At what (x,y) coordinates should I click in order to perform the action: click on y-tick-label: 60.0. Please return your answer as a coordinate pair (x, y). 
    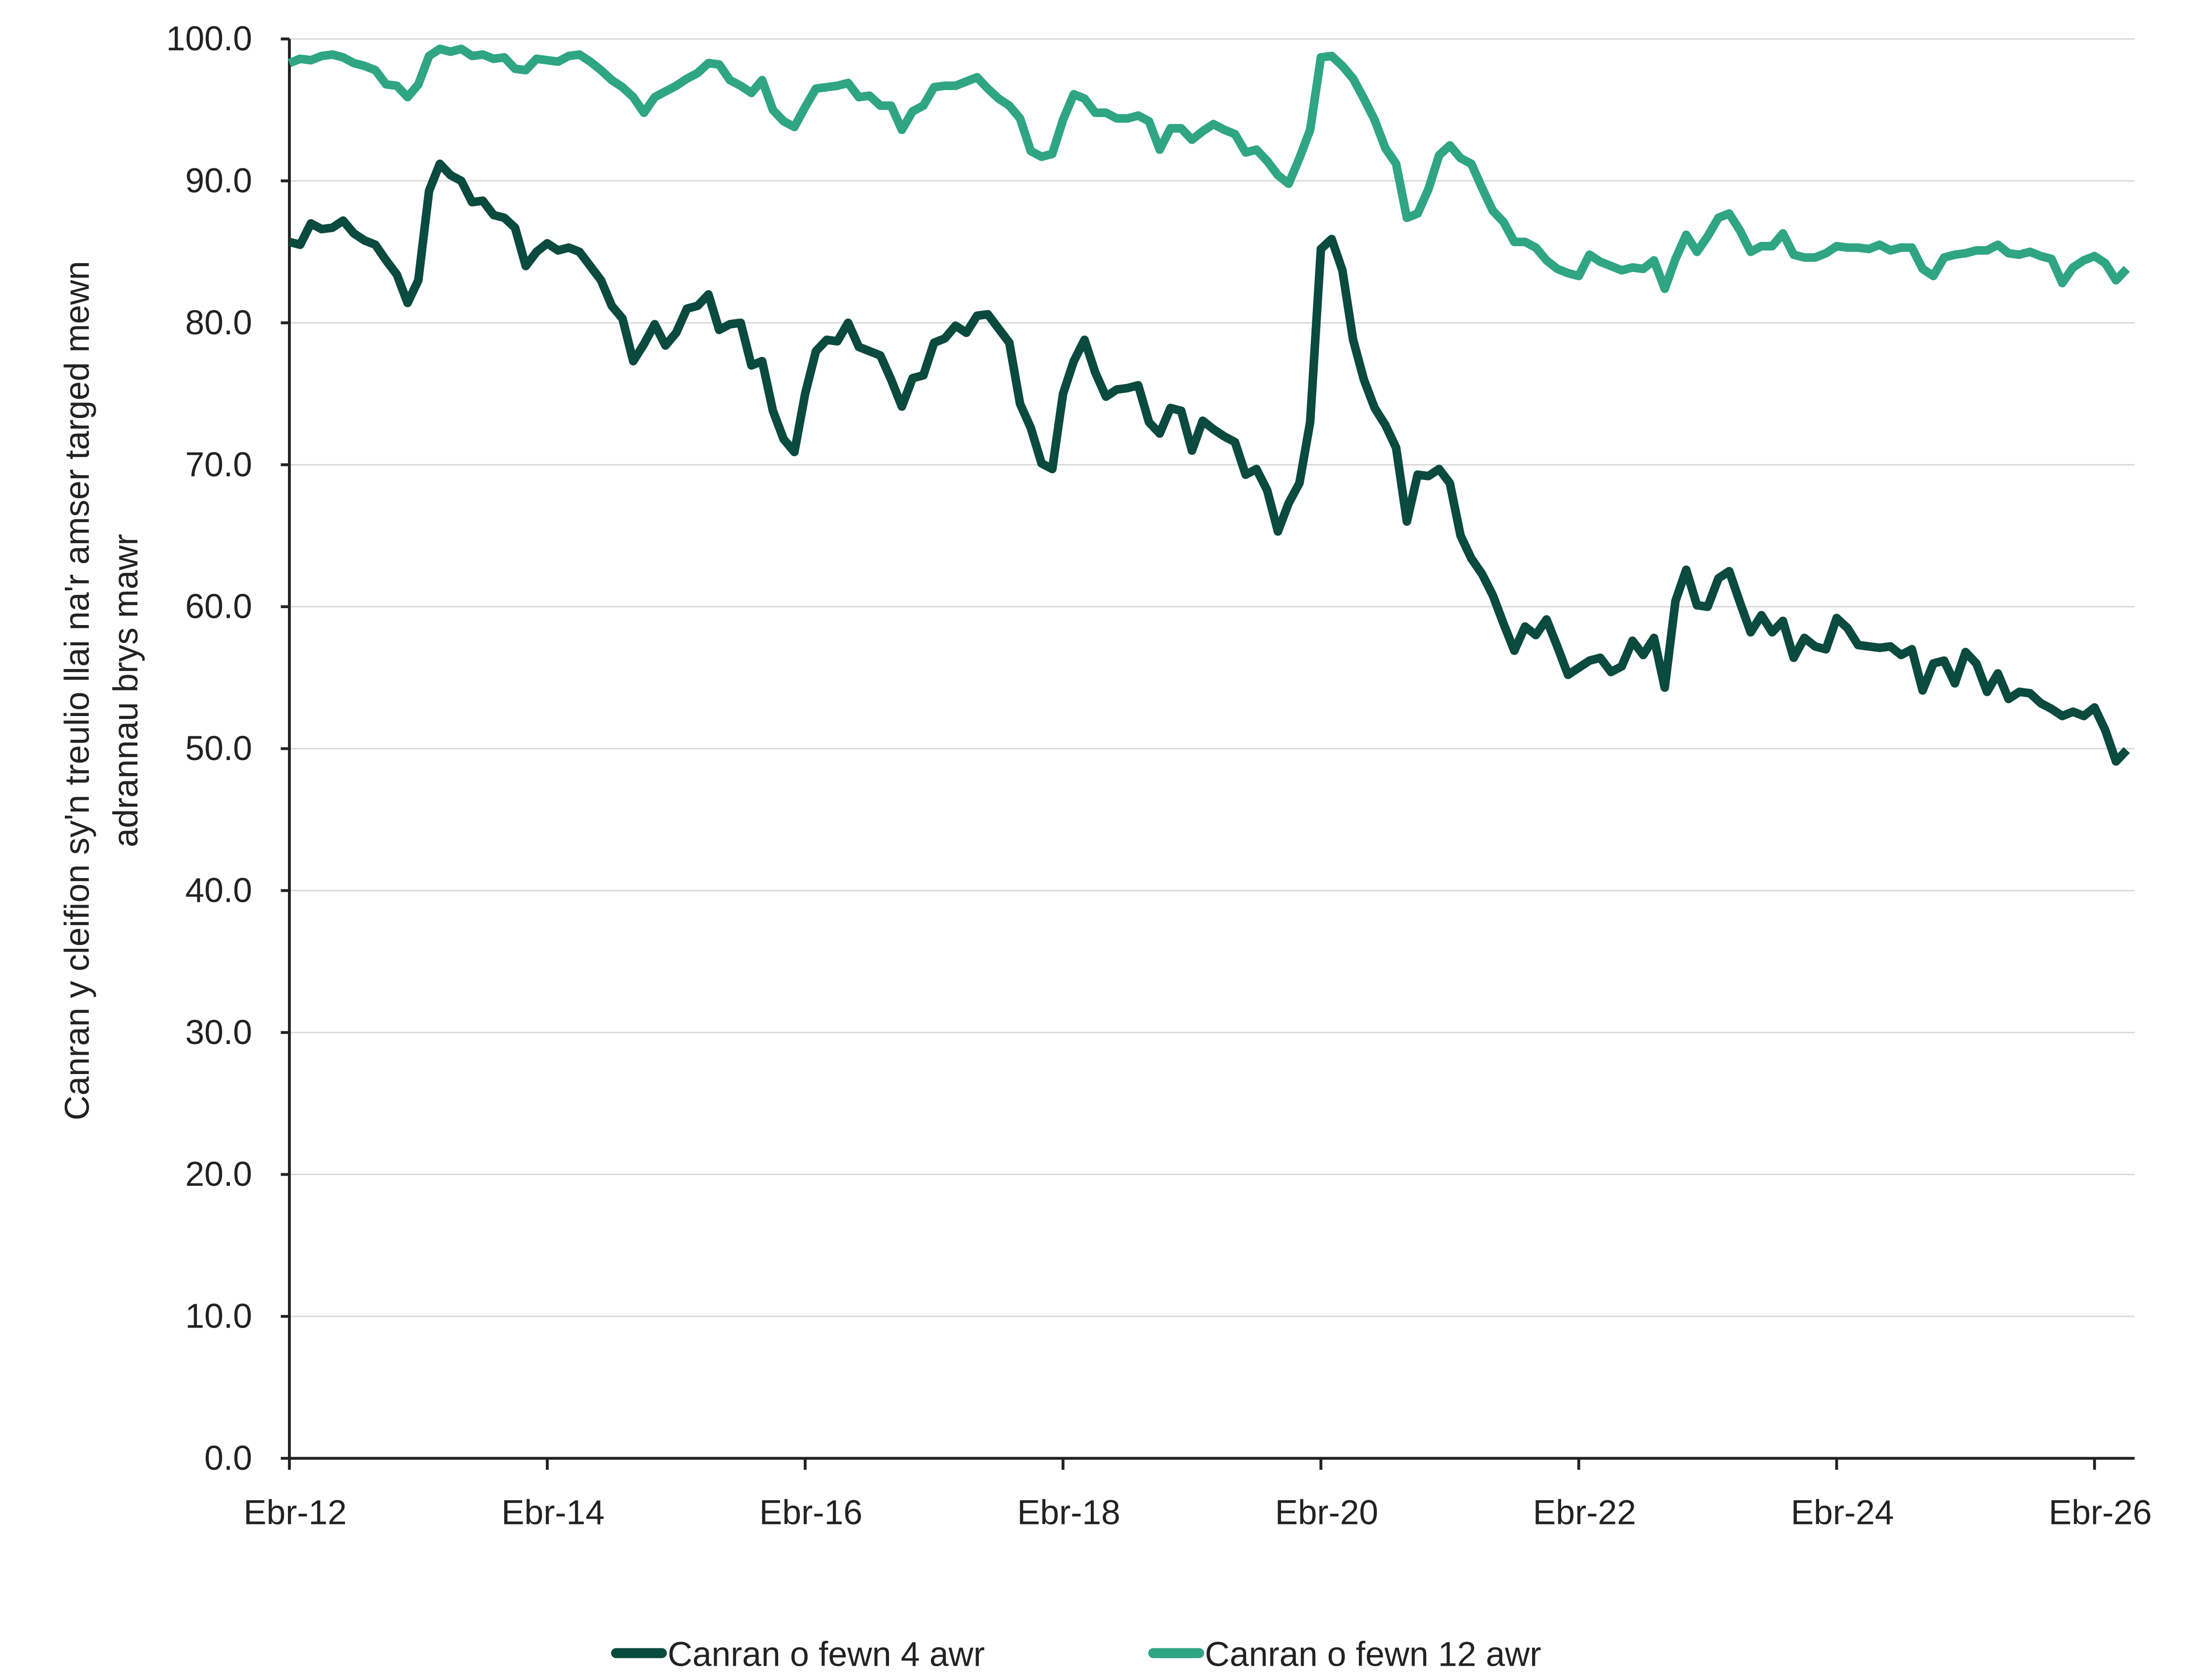
    Looking at the image, I should click on (218, 607).